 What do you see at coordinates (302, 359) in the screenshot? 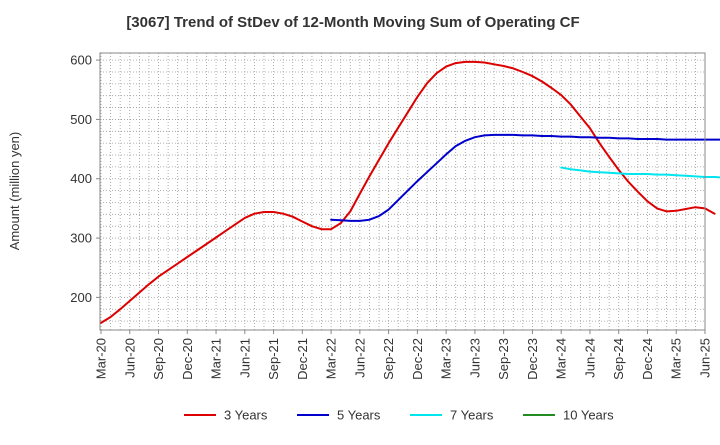
I see `x-tick-label: Dec-21` at bounding box center [302, 359].